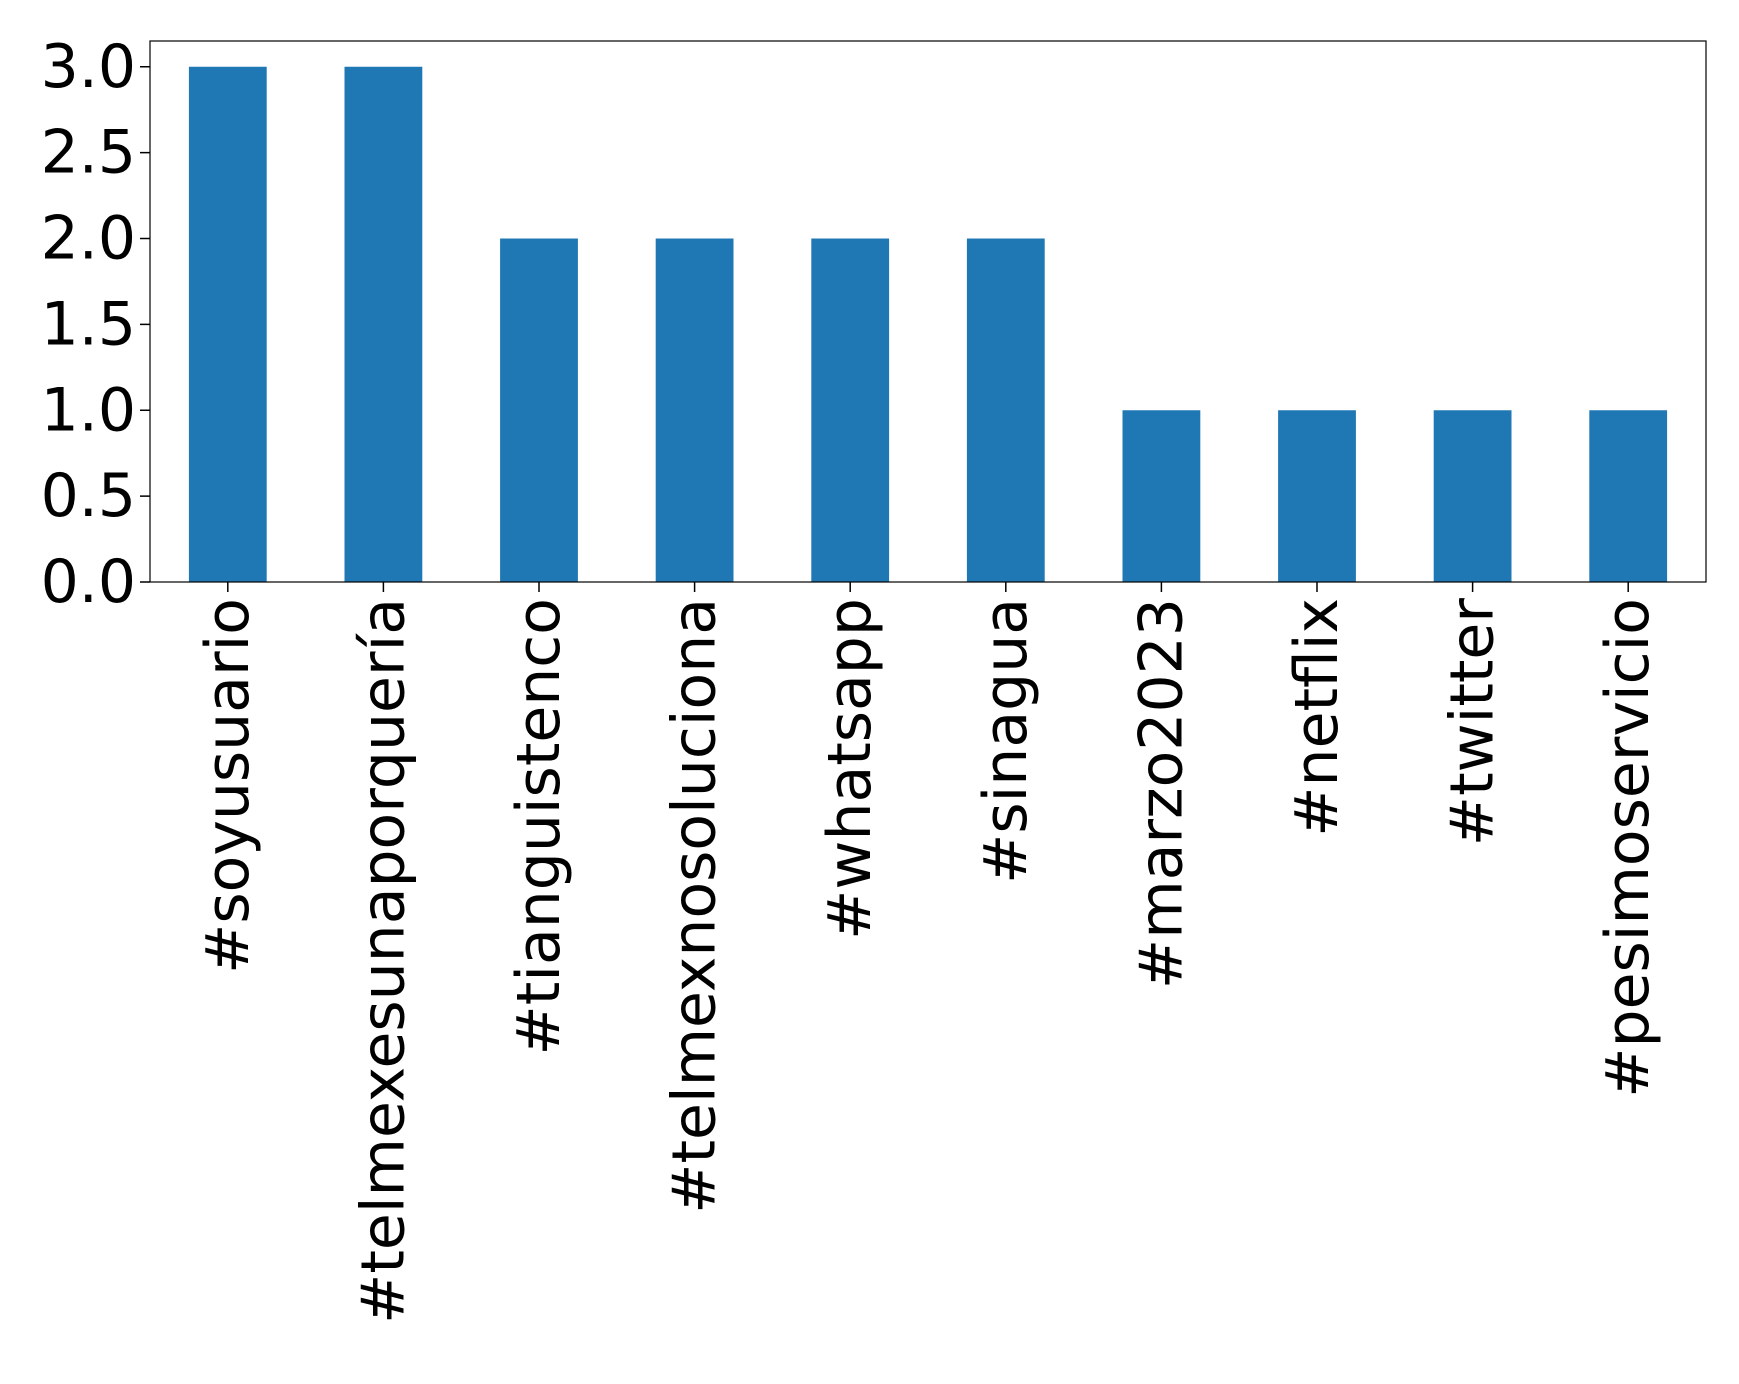 This screenshot has width=1739, height=1384. I want to click on x-tick-label-8: #twitter, so click(1473, 722).